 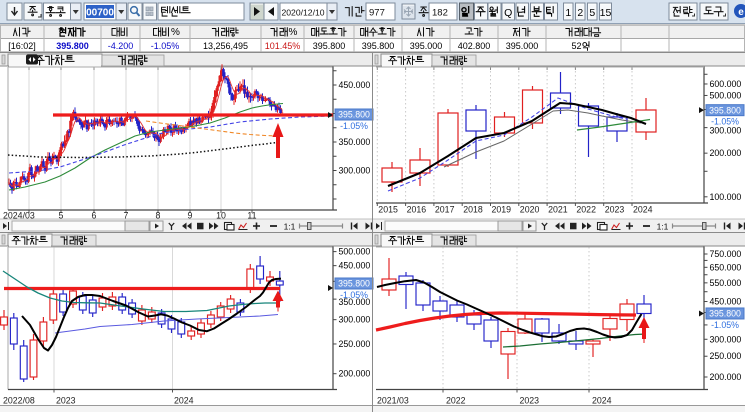 I want to click on svg-text: 52, so click(x=576, y=46).